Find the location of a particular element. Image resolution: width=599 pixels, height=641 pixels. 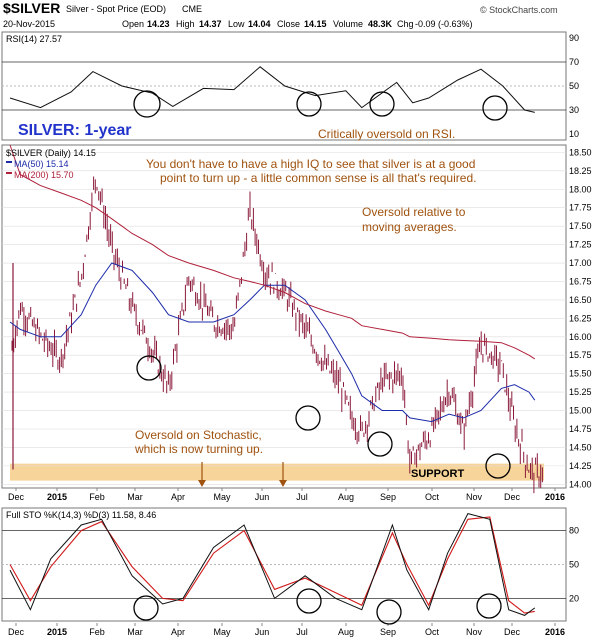

month-label: Jun is located at coordinates (262, 497).